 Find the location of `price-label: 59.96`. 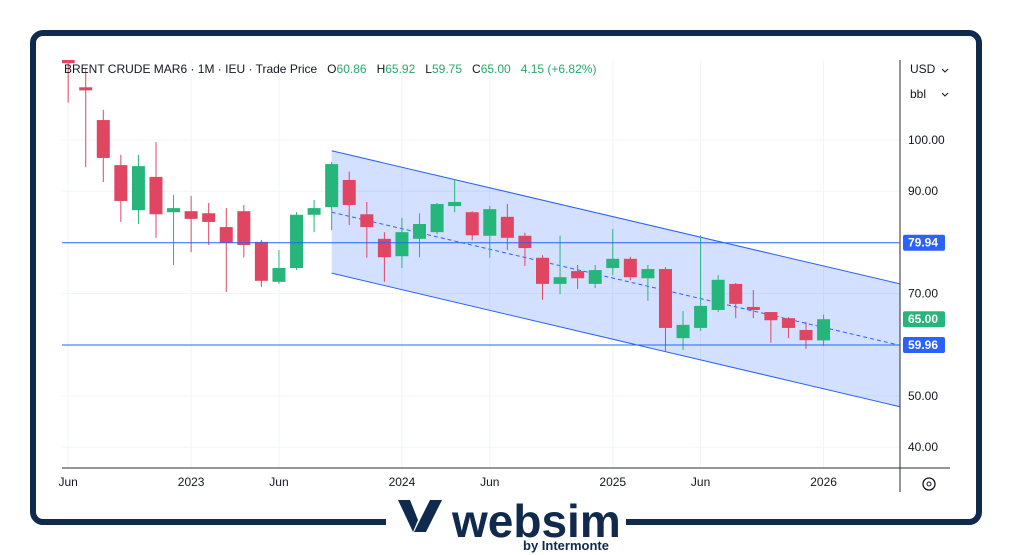

price-label: 59.96 is located at coordinates (923, 345).